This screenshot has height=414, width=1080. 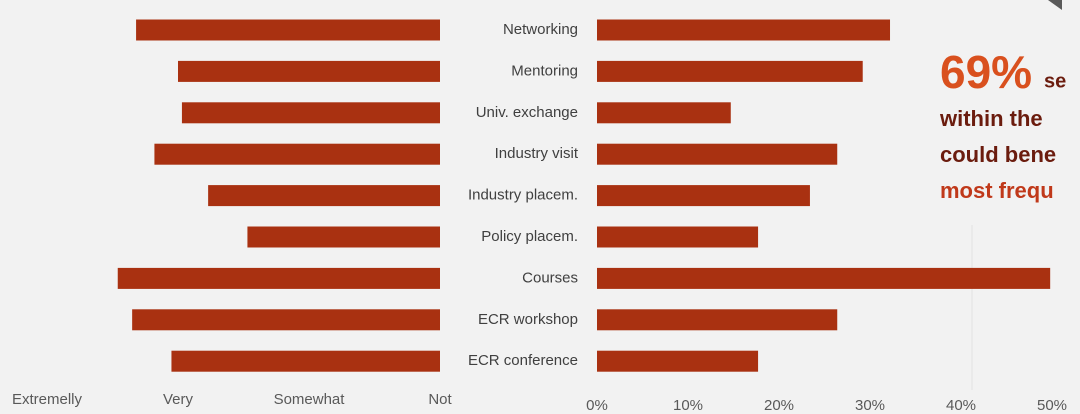 I want to click on category-label: Industry visit, so click(x=537, y=153).